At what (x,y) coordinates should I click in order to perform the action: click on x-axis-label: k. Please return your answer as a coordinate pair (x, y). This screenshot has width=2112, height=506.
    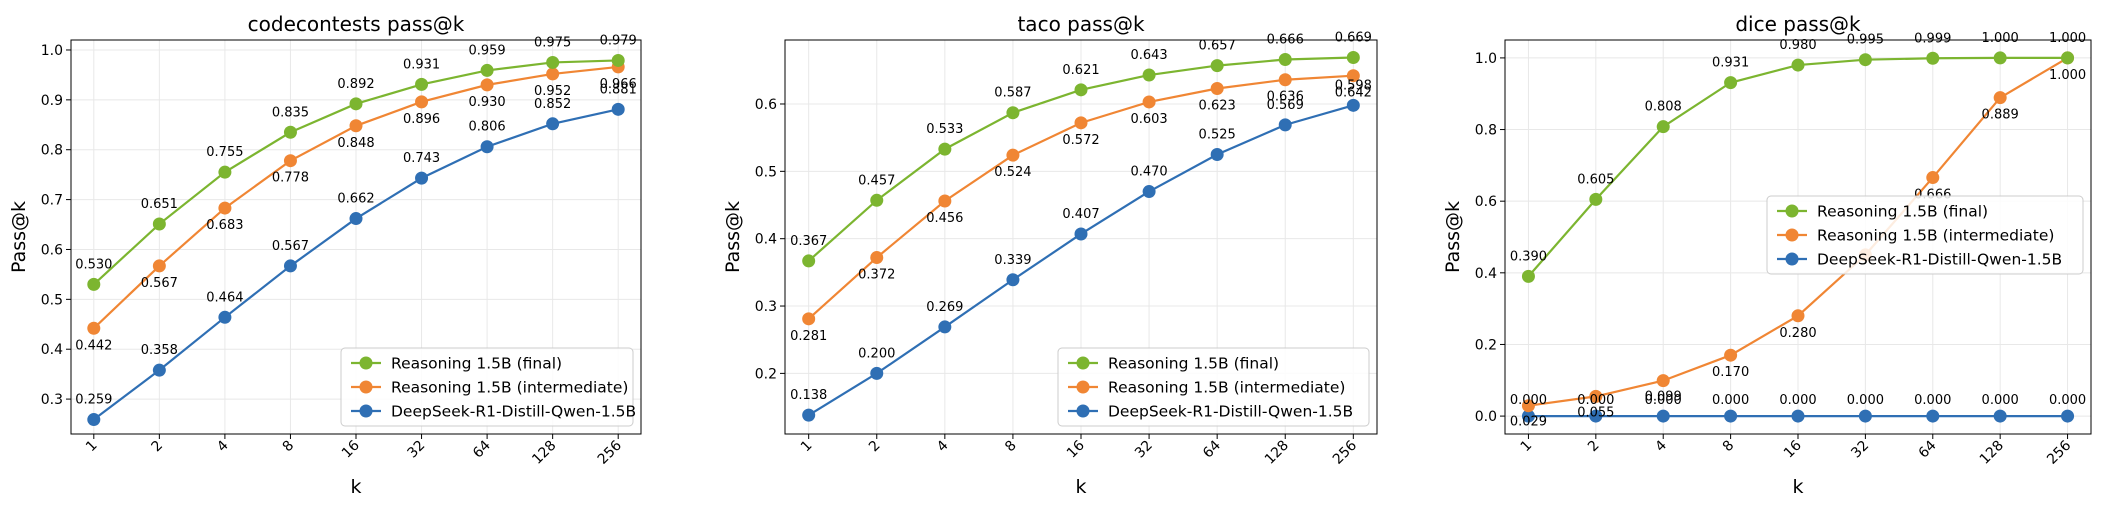
    Looking at the image, I should click on (1797, 487).